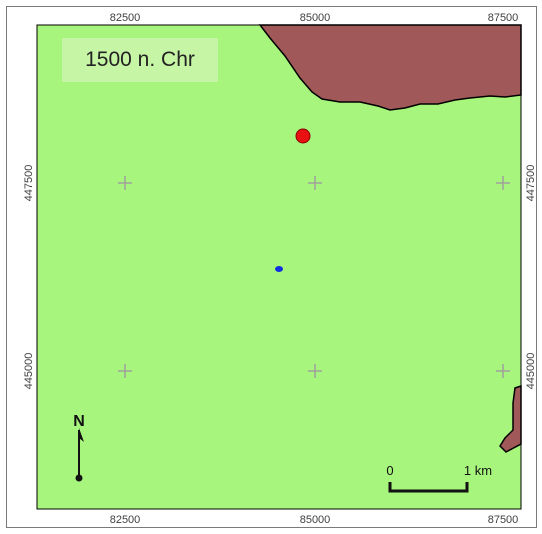 Image resolution: width=542 pixels, height=534 pixels. Describe the element at coordinates (79, 447) in the screenshot. I see `north-arrow: N` at that location.